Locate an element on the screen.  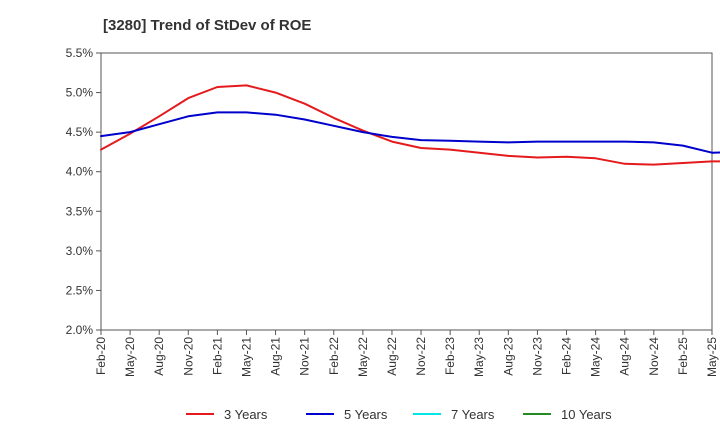
y-tick-label: 4.0% is located at coordinates (80, 172).